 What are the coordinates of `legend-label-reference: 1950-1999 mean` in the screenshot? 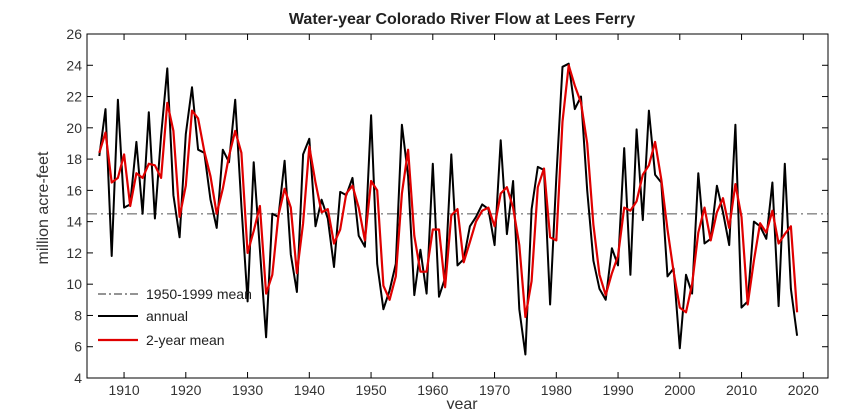 It's located at (199, 294).